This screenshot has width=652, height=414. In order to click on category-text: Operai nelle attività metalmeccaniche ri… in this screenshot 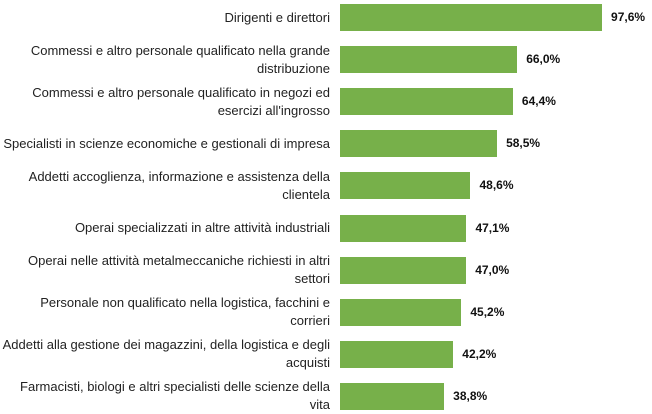, I will do `click(178, 270)`.